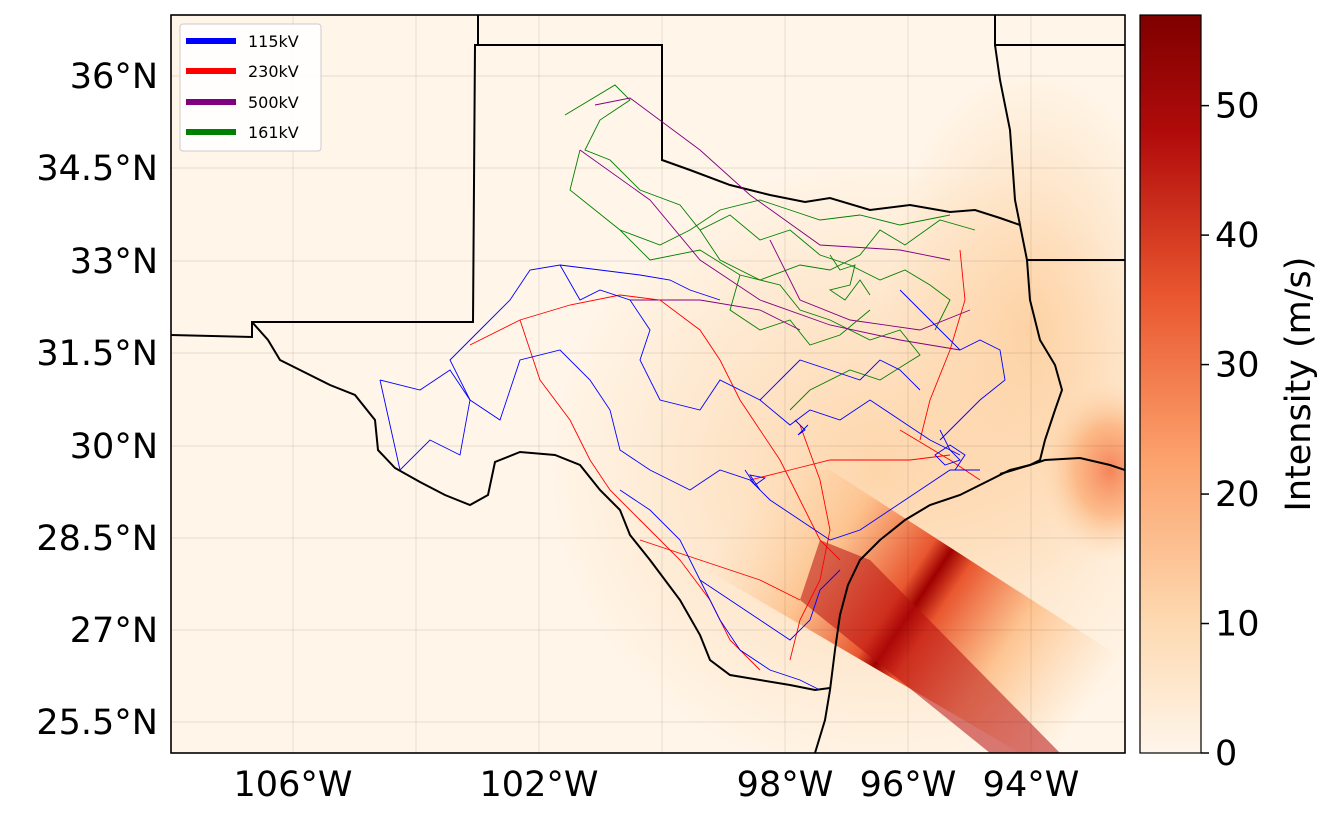 This screenshot has width=1332, height=819. I want to click on lon-tick-label: 106°W, so click(293, 785).